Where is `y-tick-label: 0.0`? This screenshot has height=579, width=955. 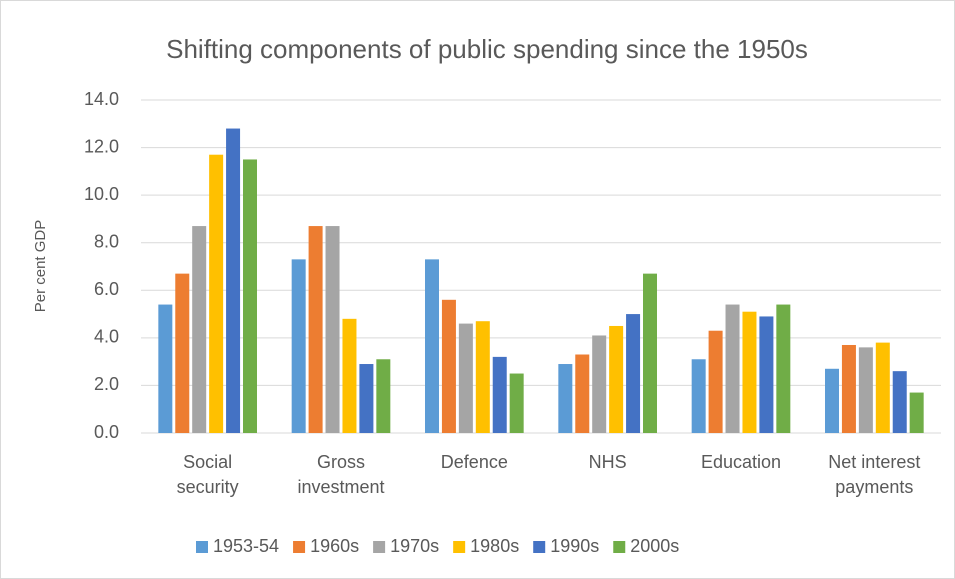
y-tick-label: 0.0 is located at coordinates (106, 432).